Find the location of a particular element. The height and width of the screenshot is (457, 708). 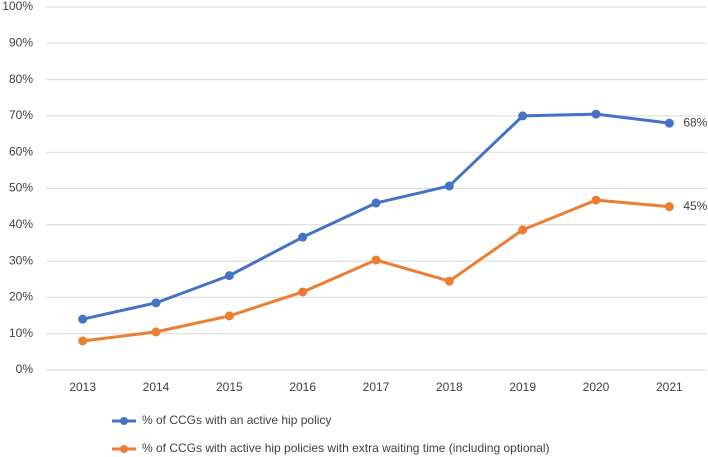

x-tick-label: 2016 is located at coordinates (302, 387).